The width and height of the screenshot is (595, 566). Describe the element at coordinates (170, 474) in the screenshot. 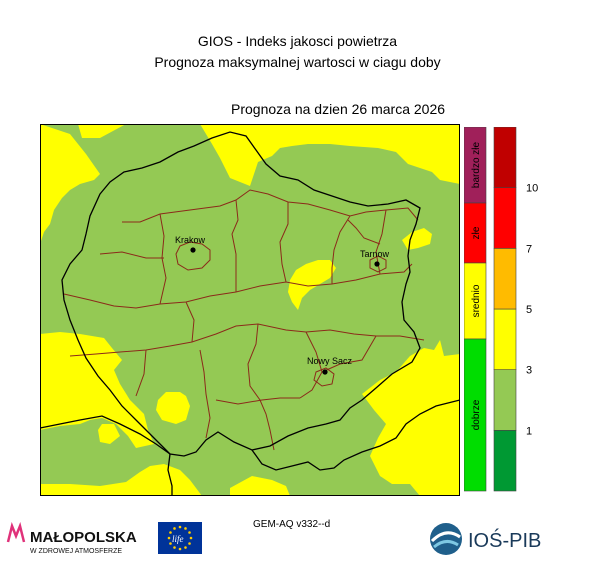

I see `border-south-segment` at that location.